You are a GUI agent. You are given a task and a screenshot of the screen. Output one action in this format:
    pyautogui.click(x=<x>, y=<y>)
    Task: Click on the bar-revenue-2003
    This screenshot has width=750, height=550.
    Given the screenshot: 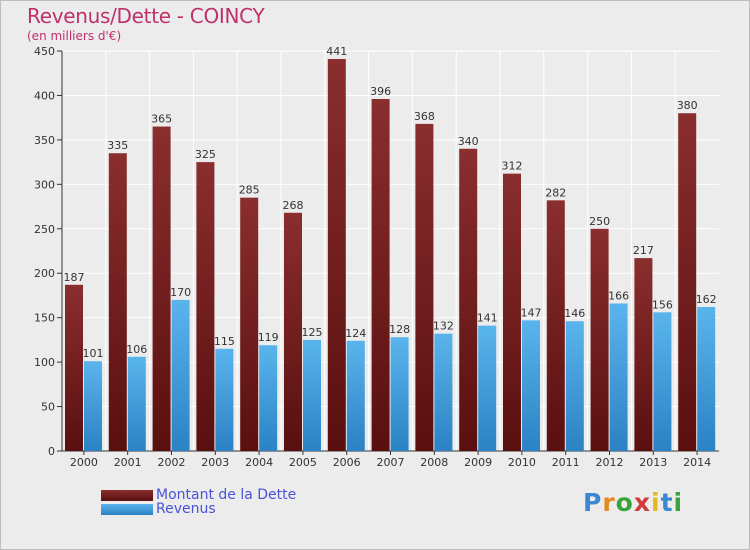 What is the action you would take?
    pyautogui.click(x=224, y=399)
    